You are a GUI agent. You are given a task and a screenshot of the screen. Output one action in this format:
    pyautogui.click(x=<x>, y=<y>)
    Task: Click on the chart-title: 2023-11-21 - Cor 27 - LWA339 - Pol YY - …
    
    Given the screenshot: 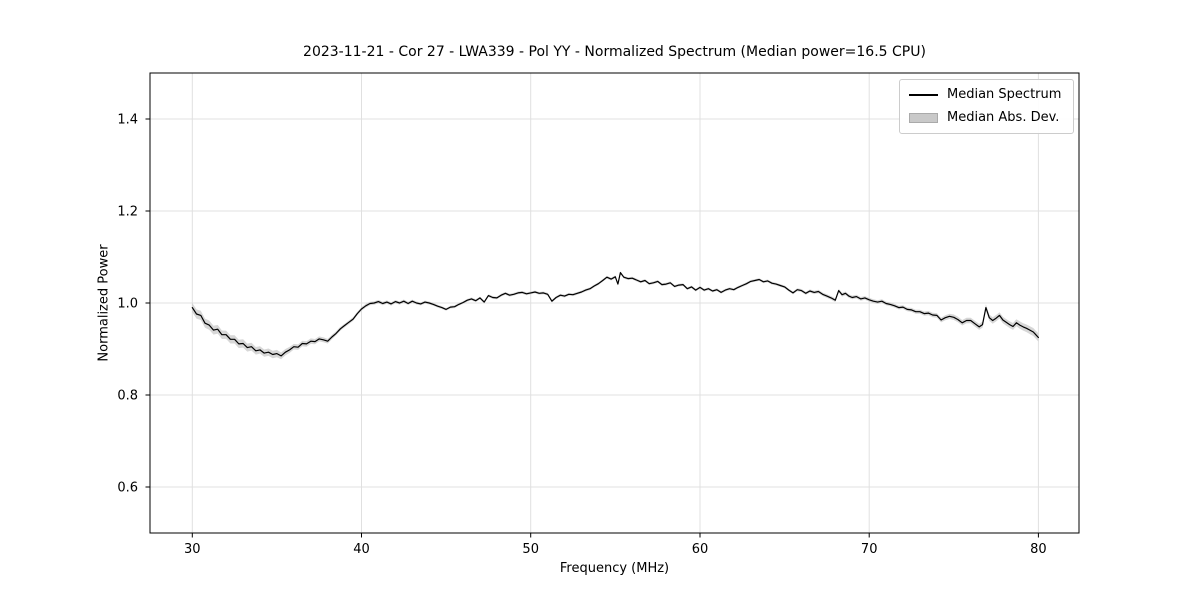 What is the action you would take?
    pyautogui.click(x=614, y=52)
    